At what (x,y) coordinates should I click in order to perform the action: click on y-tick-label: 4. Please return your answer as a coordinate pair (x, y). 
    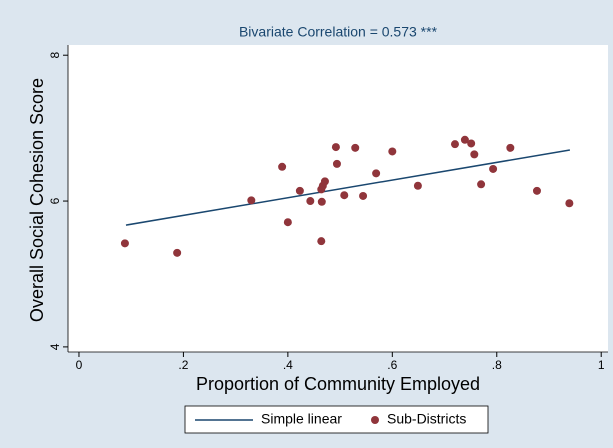
    Looking at the image, I should click on (55, 346).